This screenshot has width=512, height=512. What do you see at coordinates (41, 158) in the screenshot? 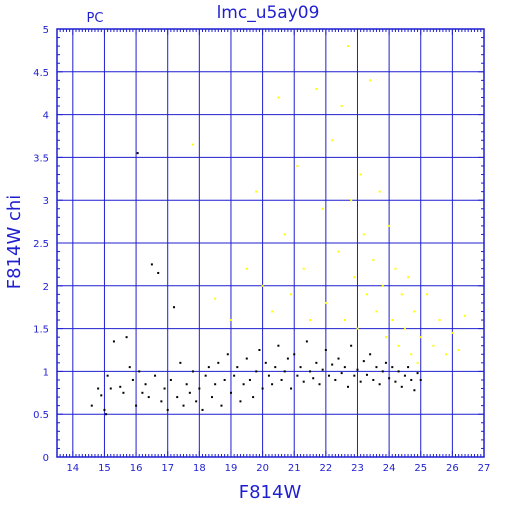
I see `y-tick-label: 3.5` at bounding box center [41, 158].